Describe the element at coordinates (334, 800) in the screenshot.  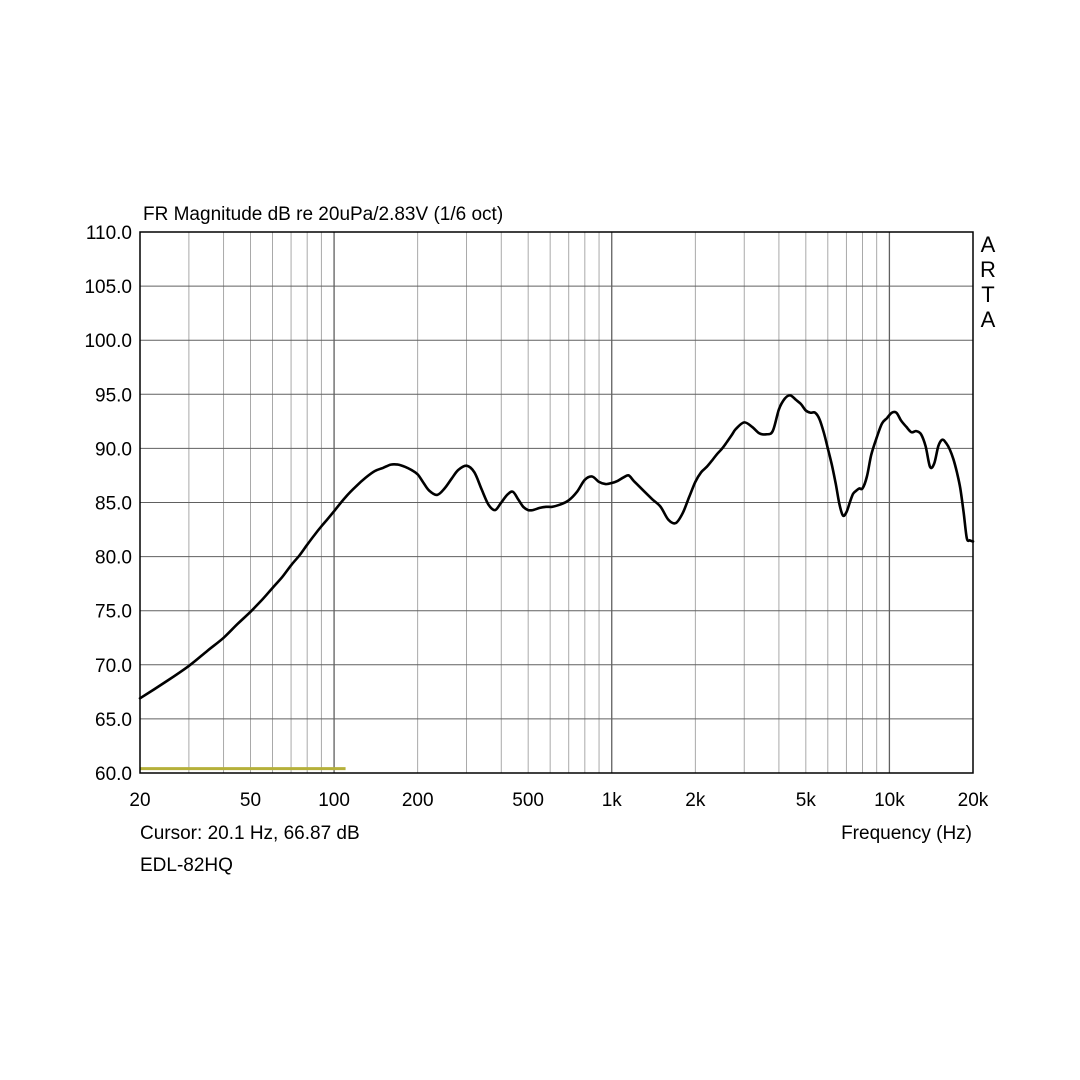
I see `x-tick-label: 100` at that location.